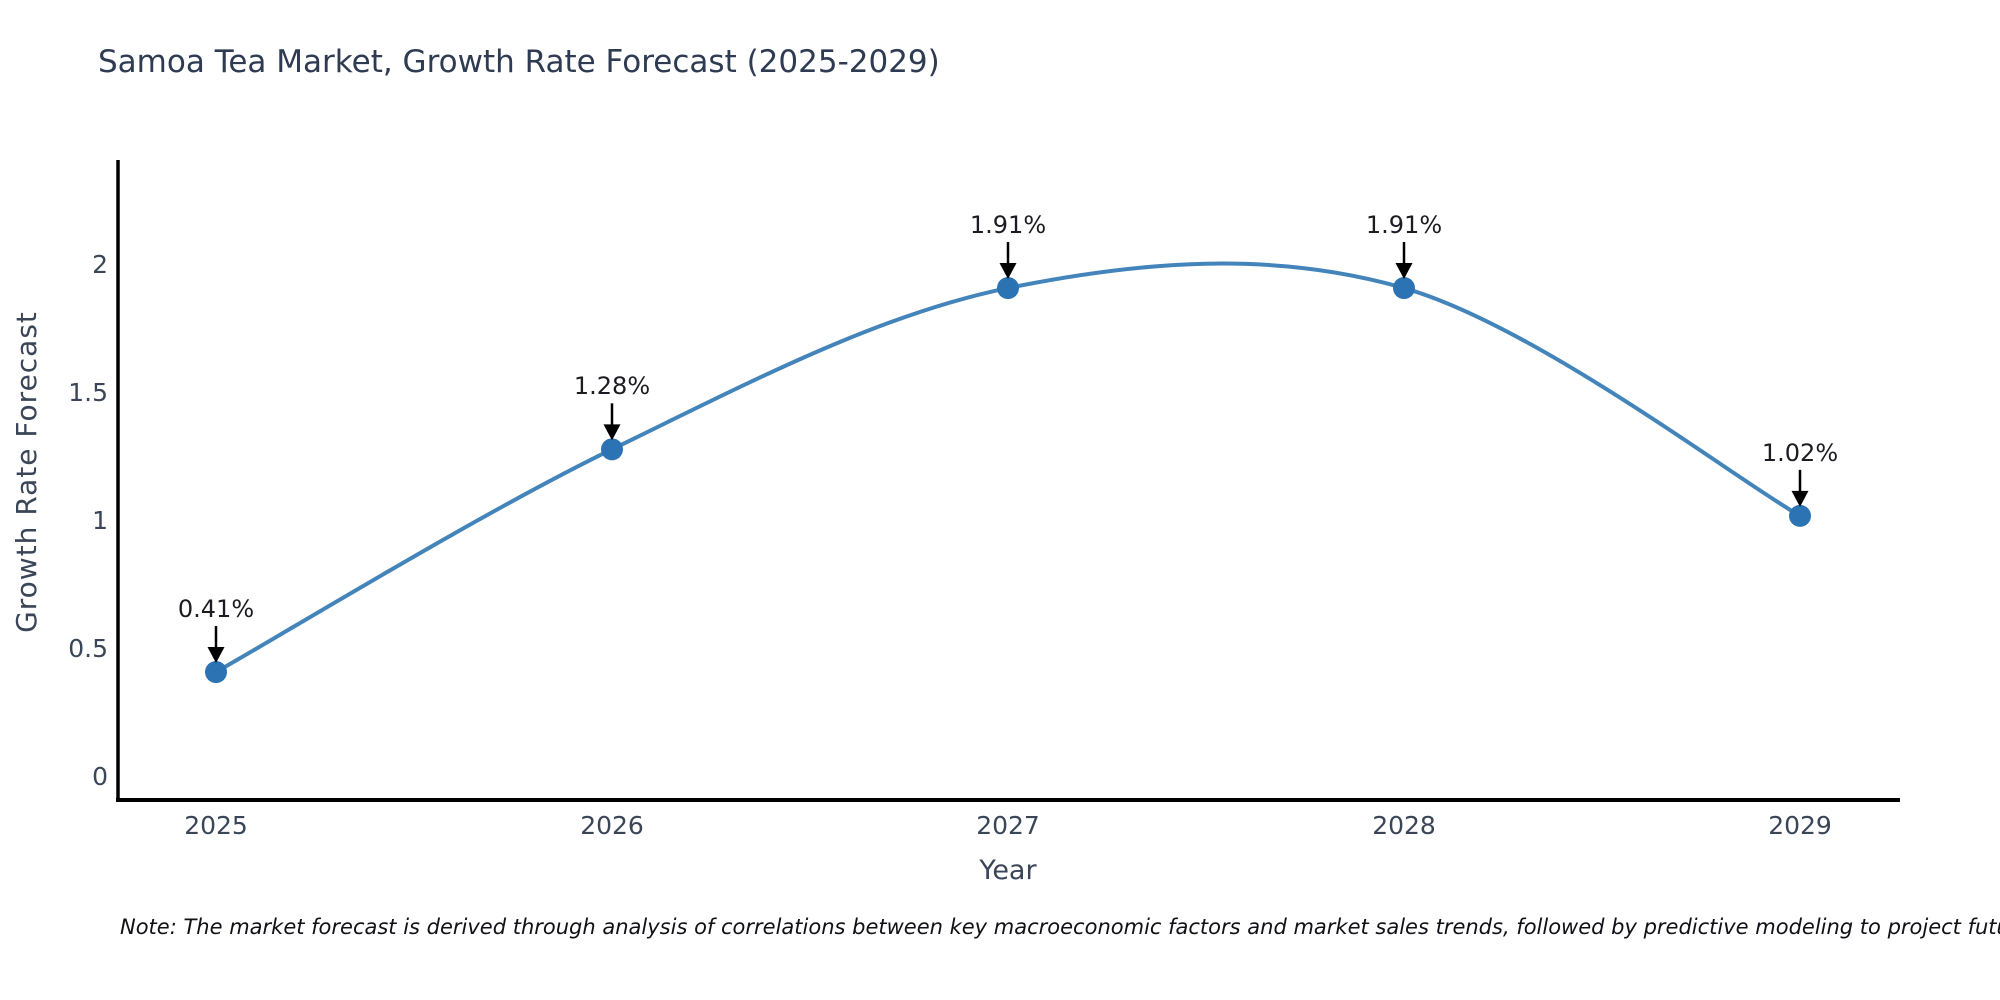 Image resolution: width=2000 pixels, height=1000 pixels. What do you see at coordinates (612, 825) in the screenshot?
I see `x-tick-label: 2026` at bounding box center [612, 825].